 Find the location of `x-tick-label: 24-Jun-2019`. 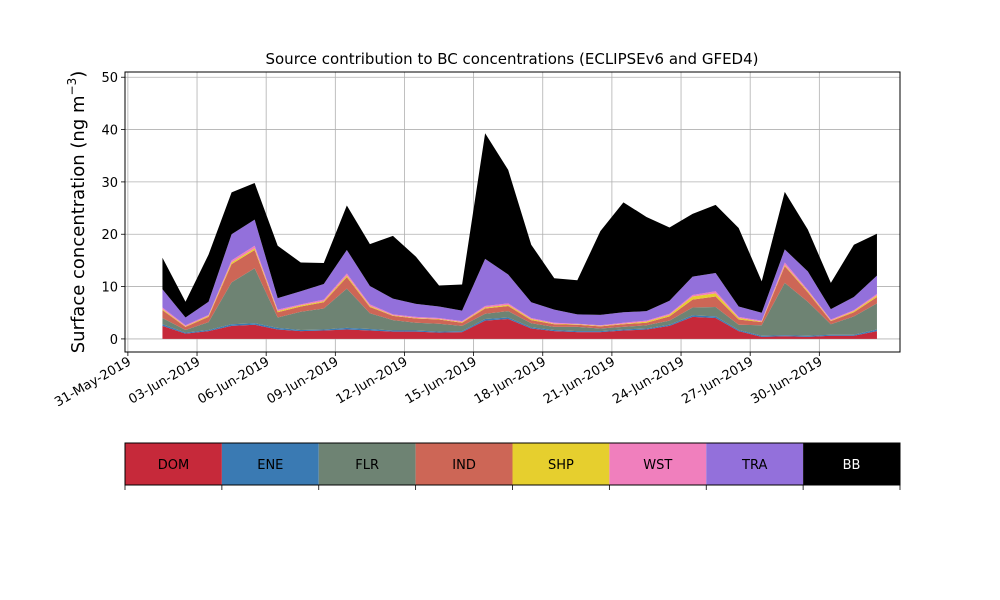

x-tick-label: 24-Jun-2019 is located at coordinates (648, 380).